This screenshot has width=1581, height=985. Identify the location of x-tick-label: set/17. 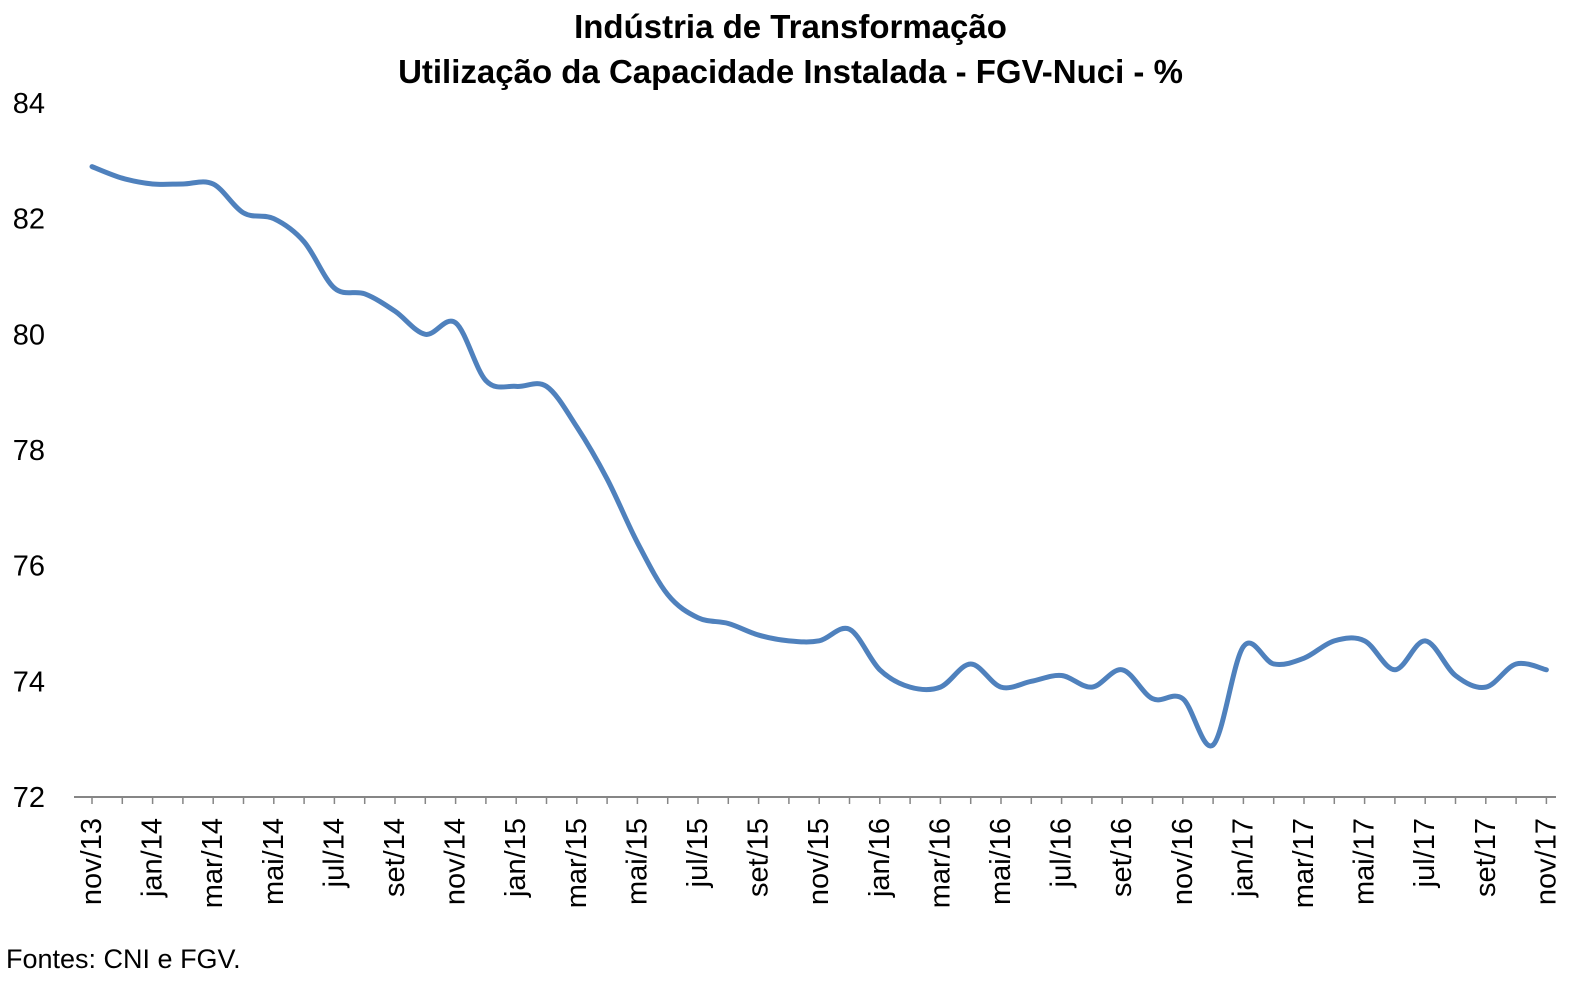
(1486, 857).